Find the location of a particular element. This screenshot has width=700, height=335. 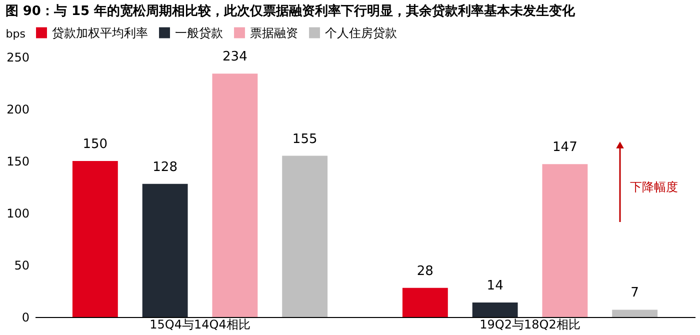

y-tick-label: 200 is located at coordinates (18, 109).